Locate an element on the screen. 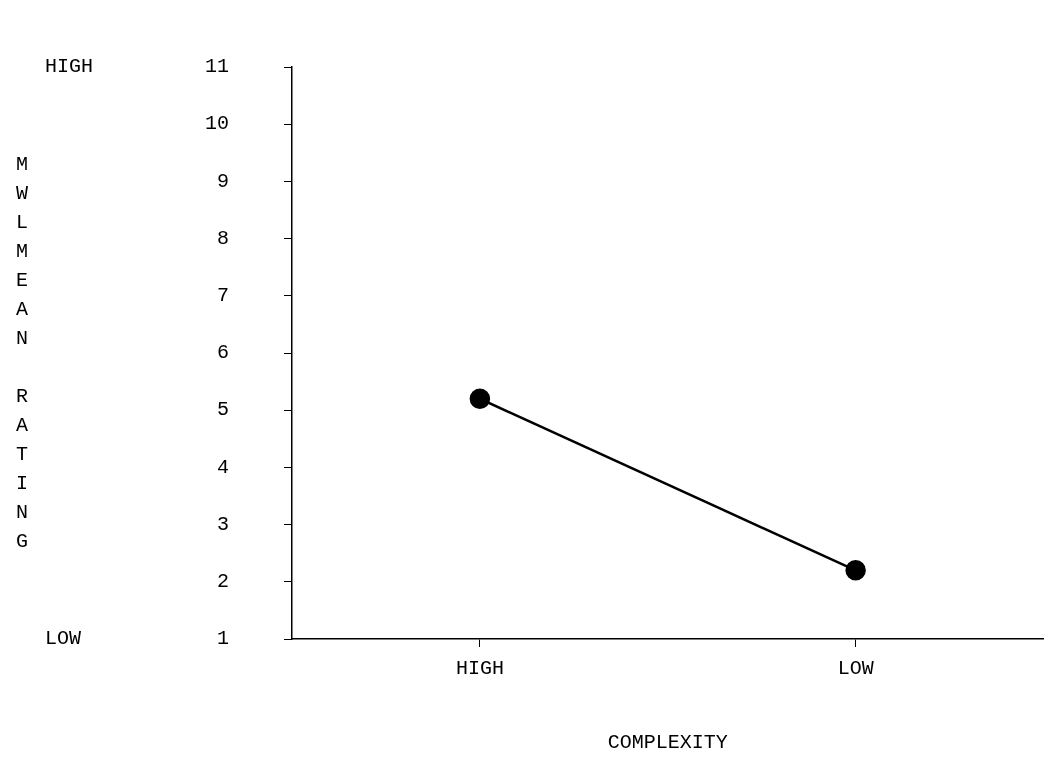 This screenshot has height=779, width=1055. y-tick-label: 6 is located at coordinates (222, 353).